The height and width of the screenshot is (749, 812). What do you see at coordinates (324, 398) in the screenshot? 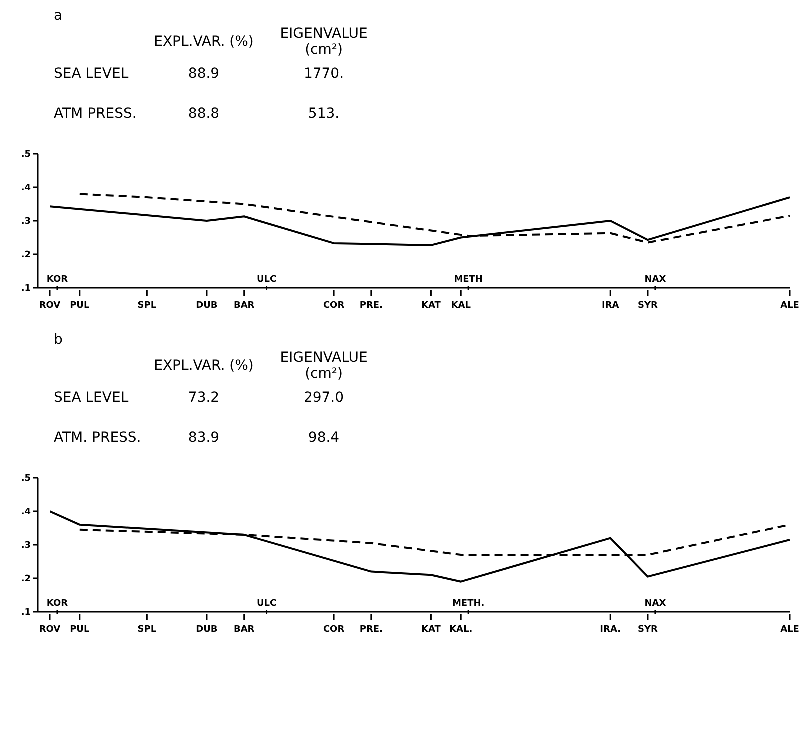
I see `text: 297.0` at bounding box center [324, 398].